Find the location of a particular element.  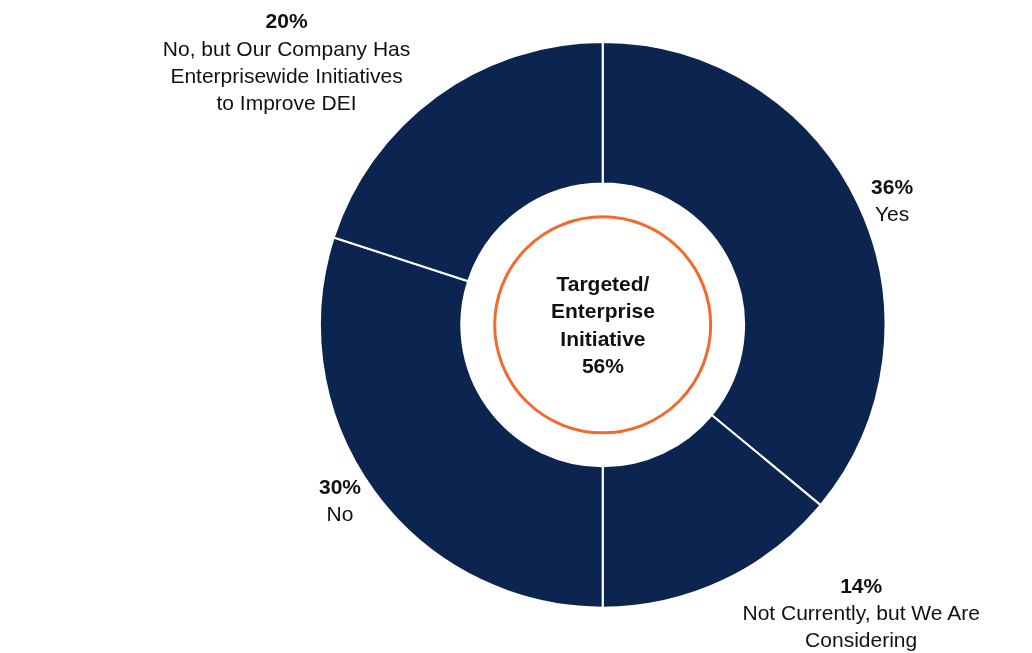

slice-label: No is located at coordinates (340, 513).